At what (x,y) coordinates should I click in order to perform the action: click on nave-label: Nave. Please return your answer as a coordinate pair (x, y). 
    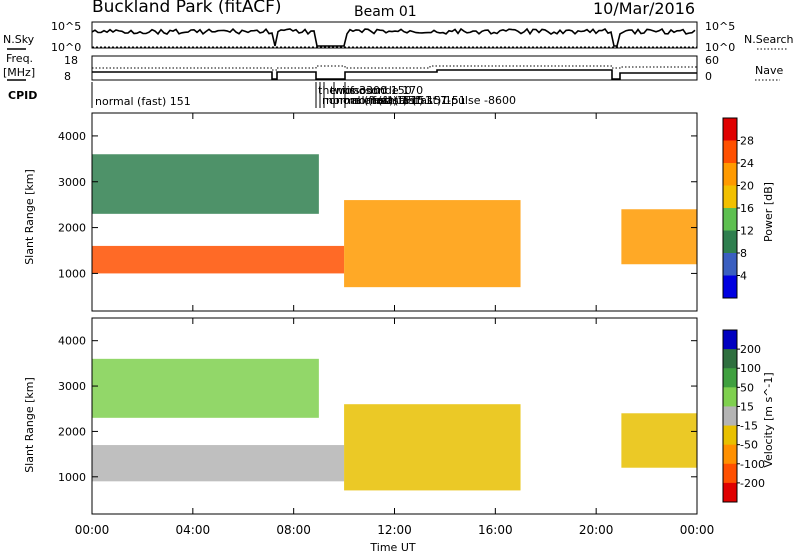
    Looking at the image, I should click on (769, 70).